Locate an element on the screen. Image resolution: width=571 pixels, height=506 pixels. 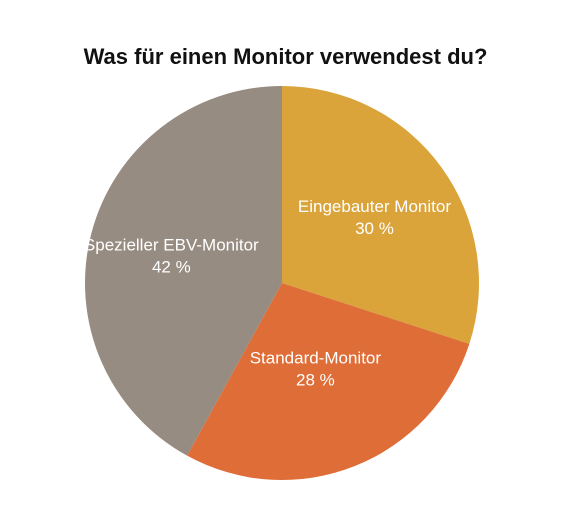
slice-label-1: Eingebauter Monitor is located at coordinates (374, 206).